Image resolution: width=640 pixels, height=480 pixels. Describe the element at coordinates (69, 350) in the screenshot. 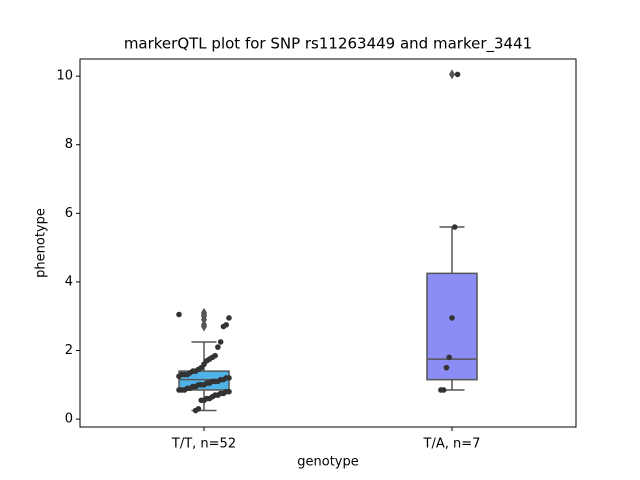

I see `y-tick-label: 2` at that location.